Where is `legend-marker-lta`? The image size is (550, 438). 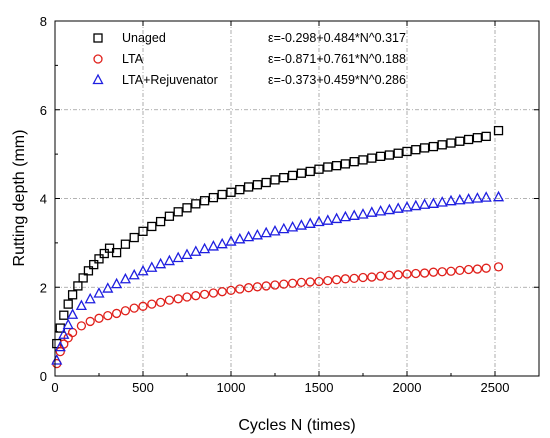 legend-marker-lta is located at coordinates (98, 59).